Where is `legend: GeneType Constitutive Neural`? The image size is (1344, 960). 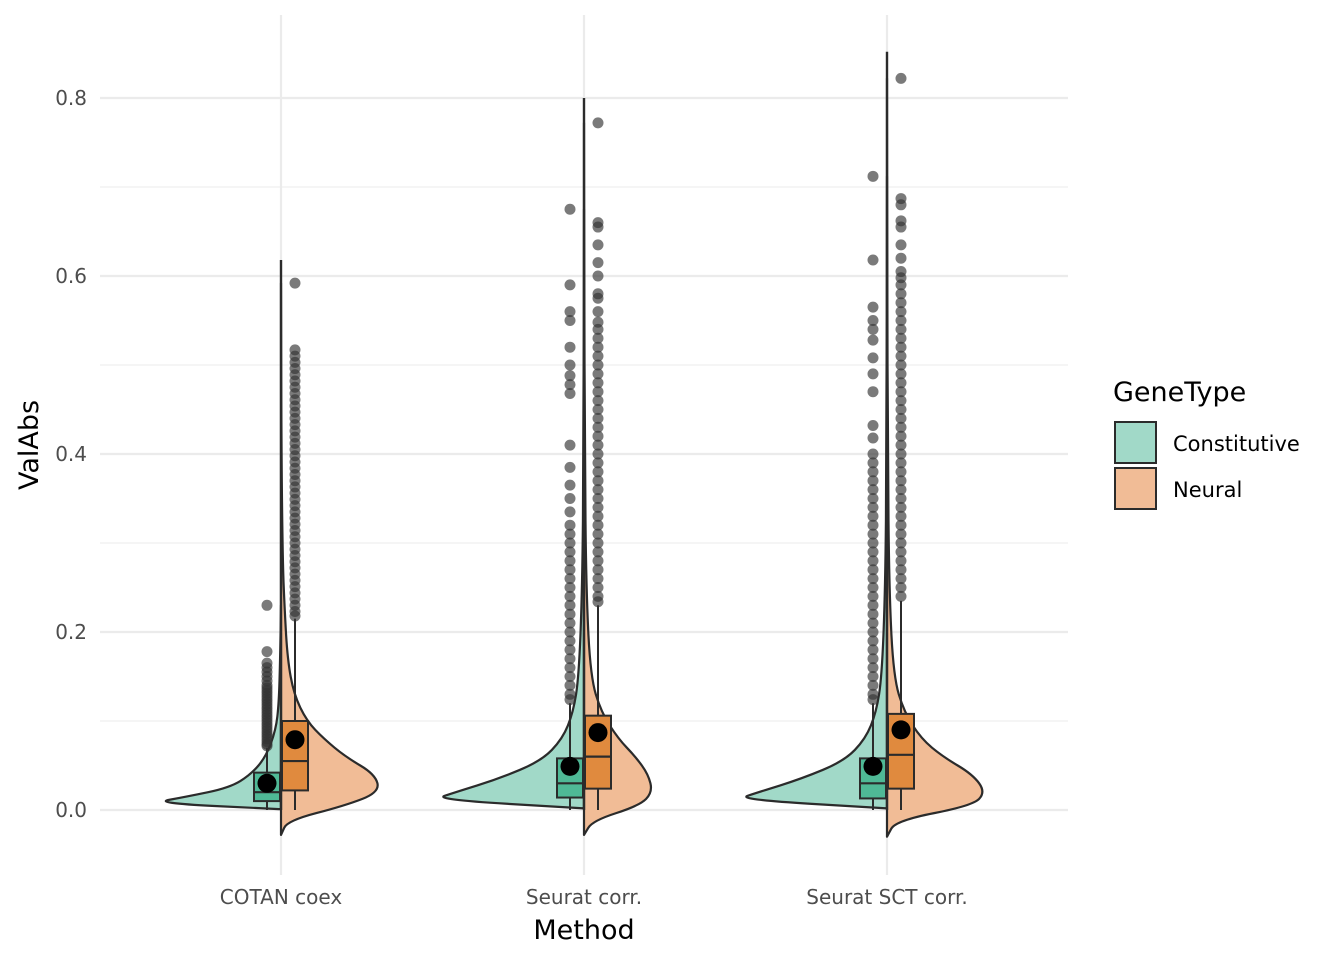
legend: GeneType Constitutive Neural is located at coordinates (1206, 443).